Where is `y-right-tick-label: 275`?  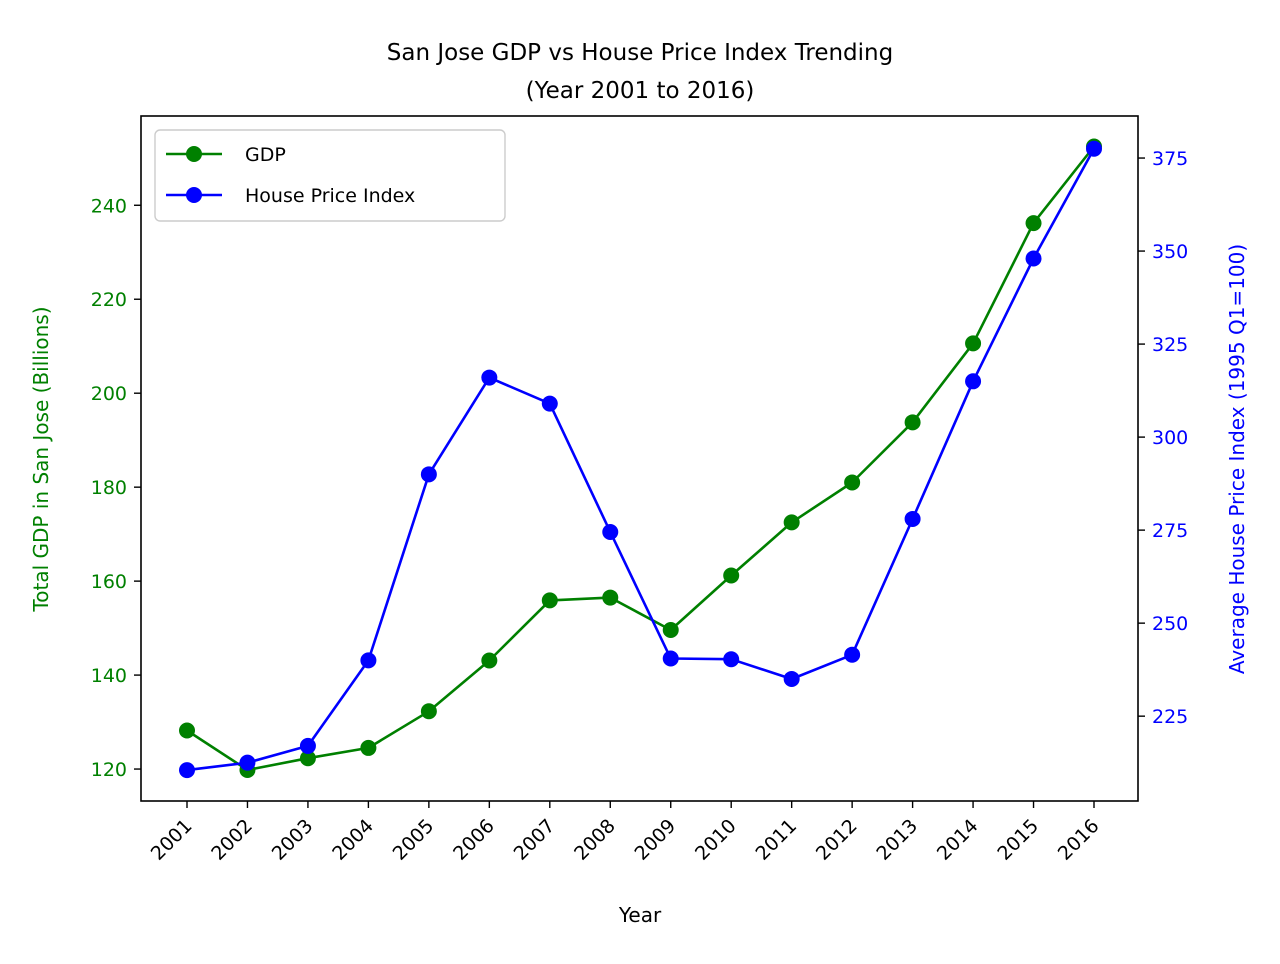
y-right-tick-label: 275 is located at coordinates (1170, 531).